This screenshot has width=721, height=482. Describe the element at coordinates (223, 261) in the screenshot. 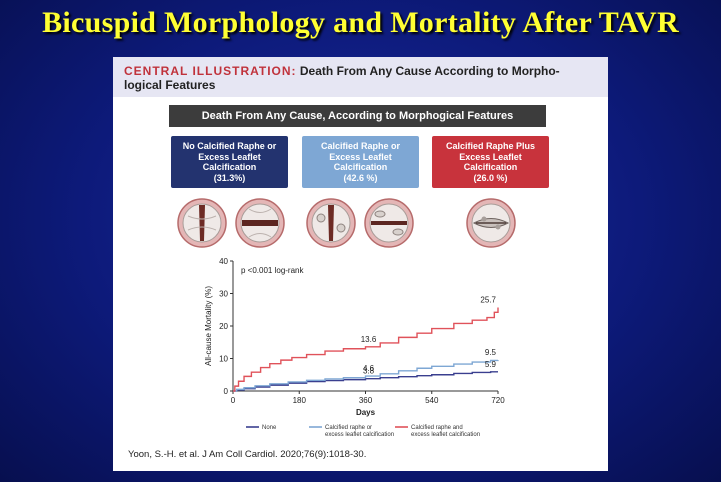

I see `y-tick-label: 40` at that location.